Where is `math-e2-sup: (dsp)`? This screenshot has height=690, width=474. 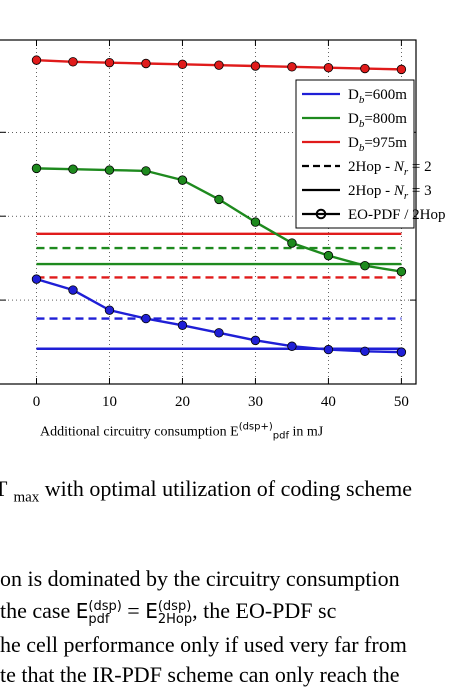
math-e2-sup: (dsp) is located at coordinates (174, 606).